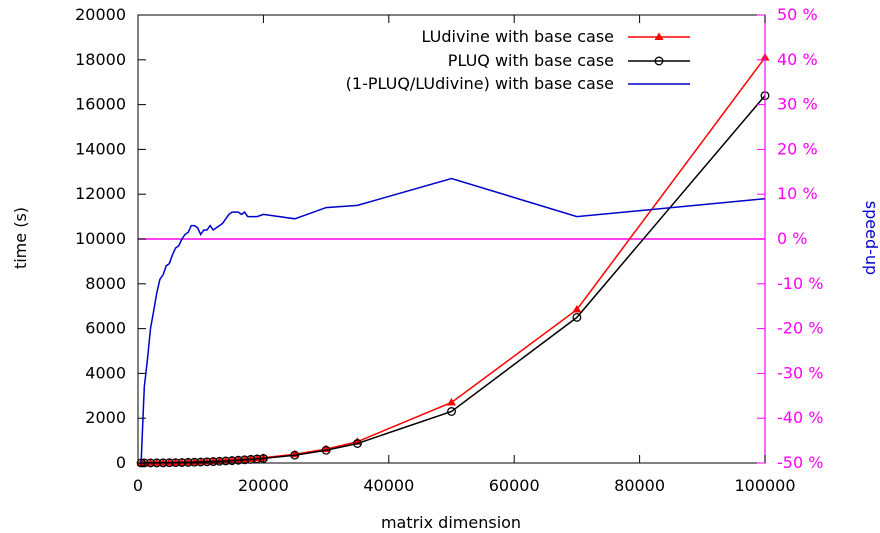 The height and width of the screenshot is (533, 880). I want to click on legend-entry-ludivine: LUdivine with base case, so click(556, 36).